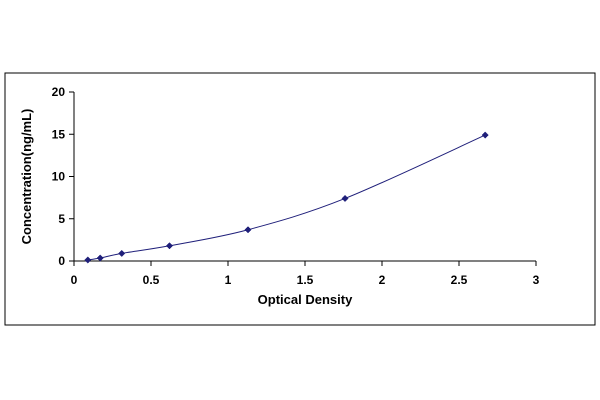 The height and width of the screenshot is (400, 600). I want to click on y-tick-label: 0, so click(61, 261).